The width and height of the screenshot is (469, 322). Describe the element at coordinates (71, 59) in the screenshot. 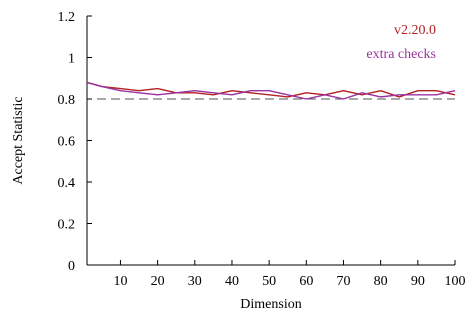

I see `y-tick-label: 1` at that location.